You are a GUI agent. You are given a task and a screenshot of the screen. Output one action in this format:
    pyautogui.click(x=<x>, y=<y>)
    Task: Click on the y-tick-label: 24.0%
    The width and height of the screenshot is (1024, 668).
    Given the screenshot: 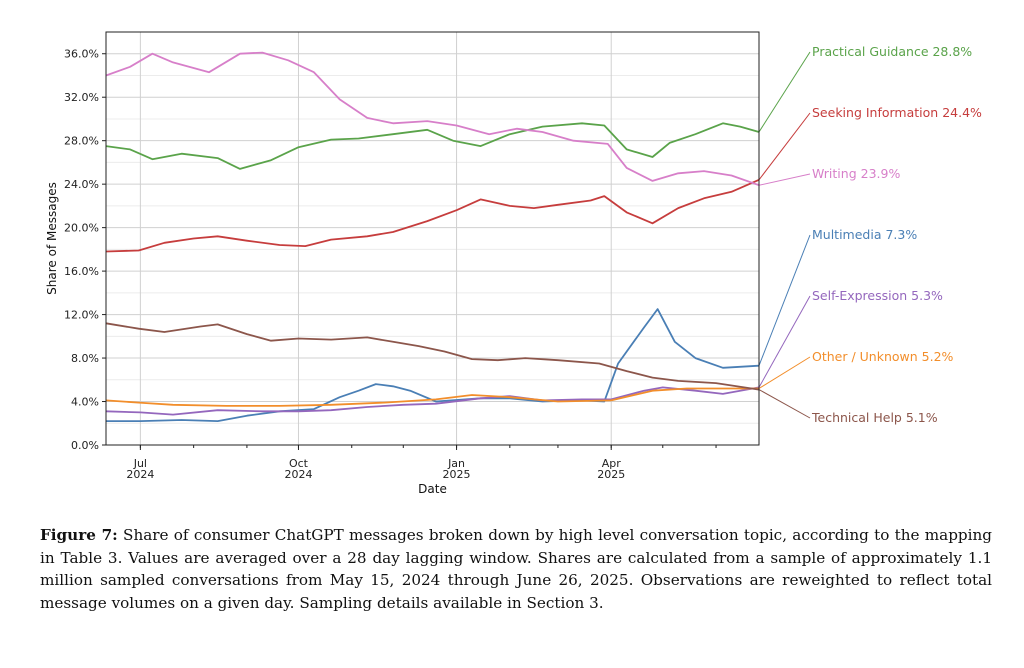 What is the action you would take?
    pyautogui.click(x=81, y=184)
    